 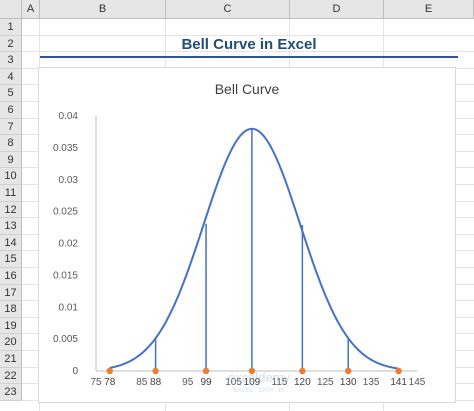 I want to click on row-header-10: 10, so click(x=11, y=176).